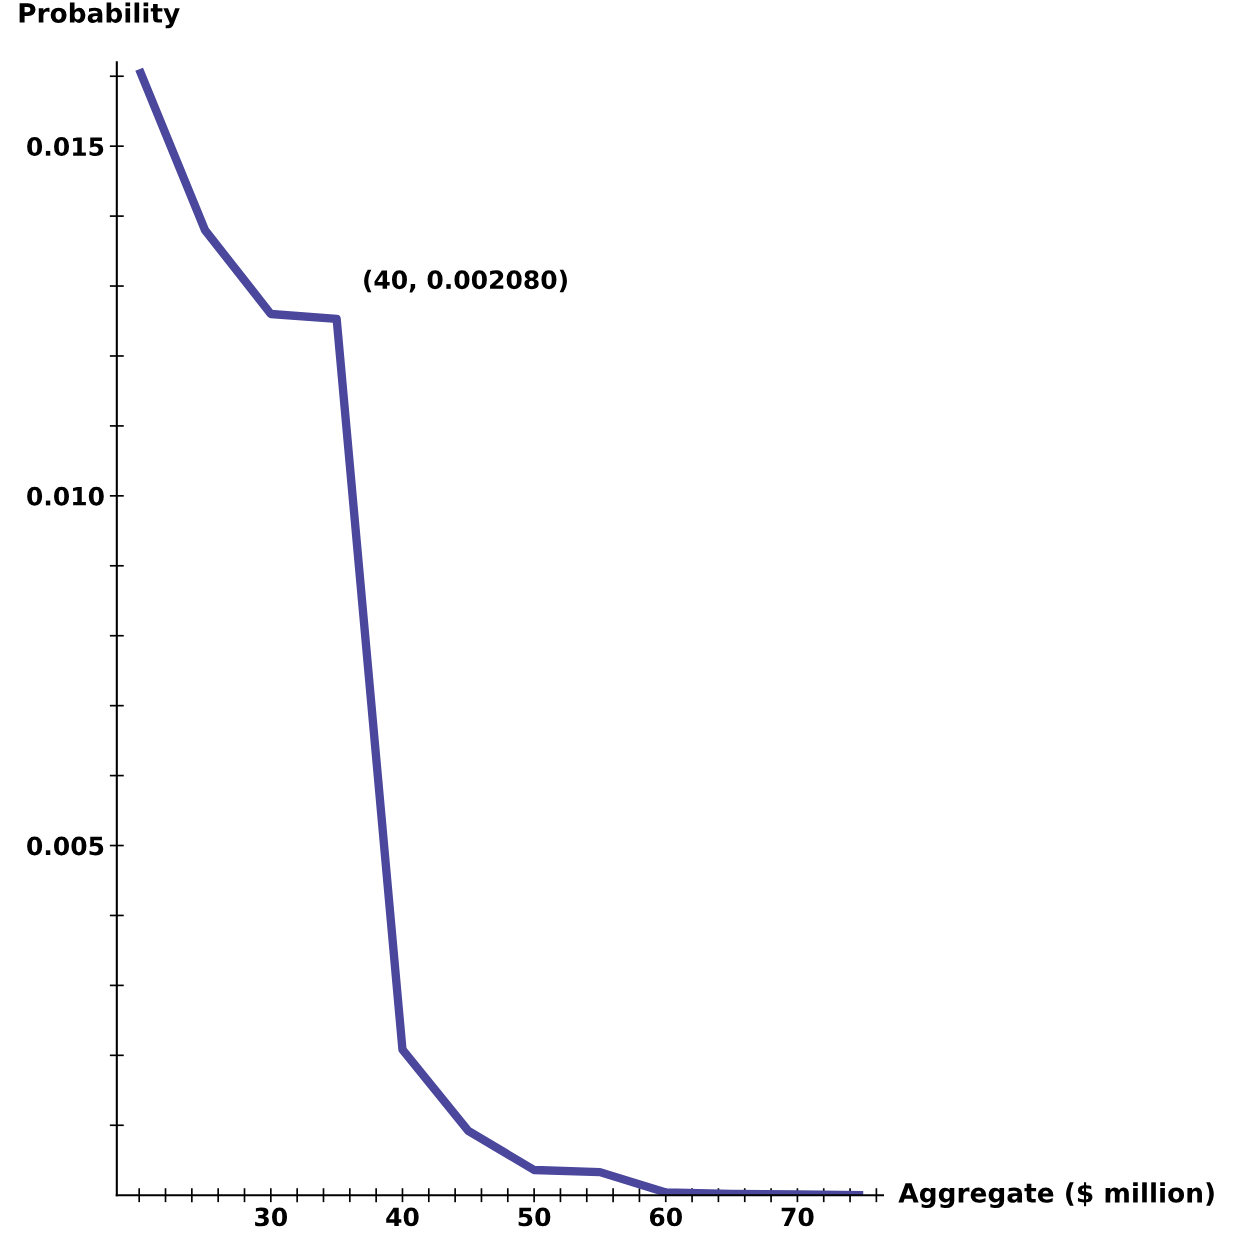 This screenshot has height=1245, width=1256. Describe the element at coordinates (797, 1217) in the screenshot. I see `x-tick-label: 70` at that location.